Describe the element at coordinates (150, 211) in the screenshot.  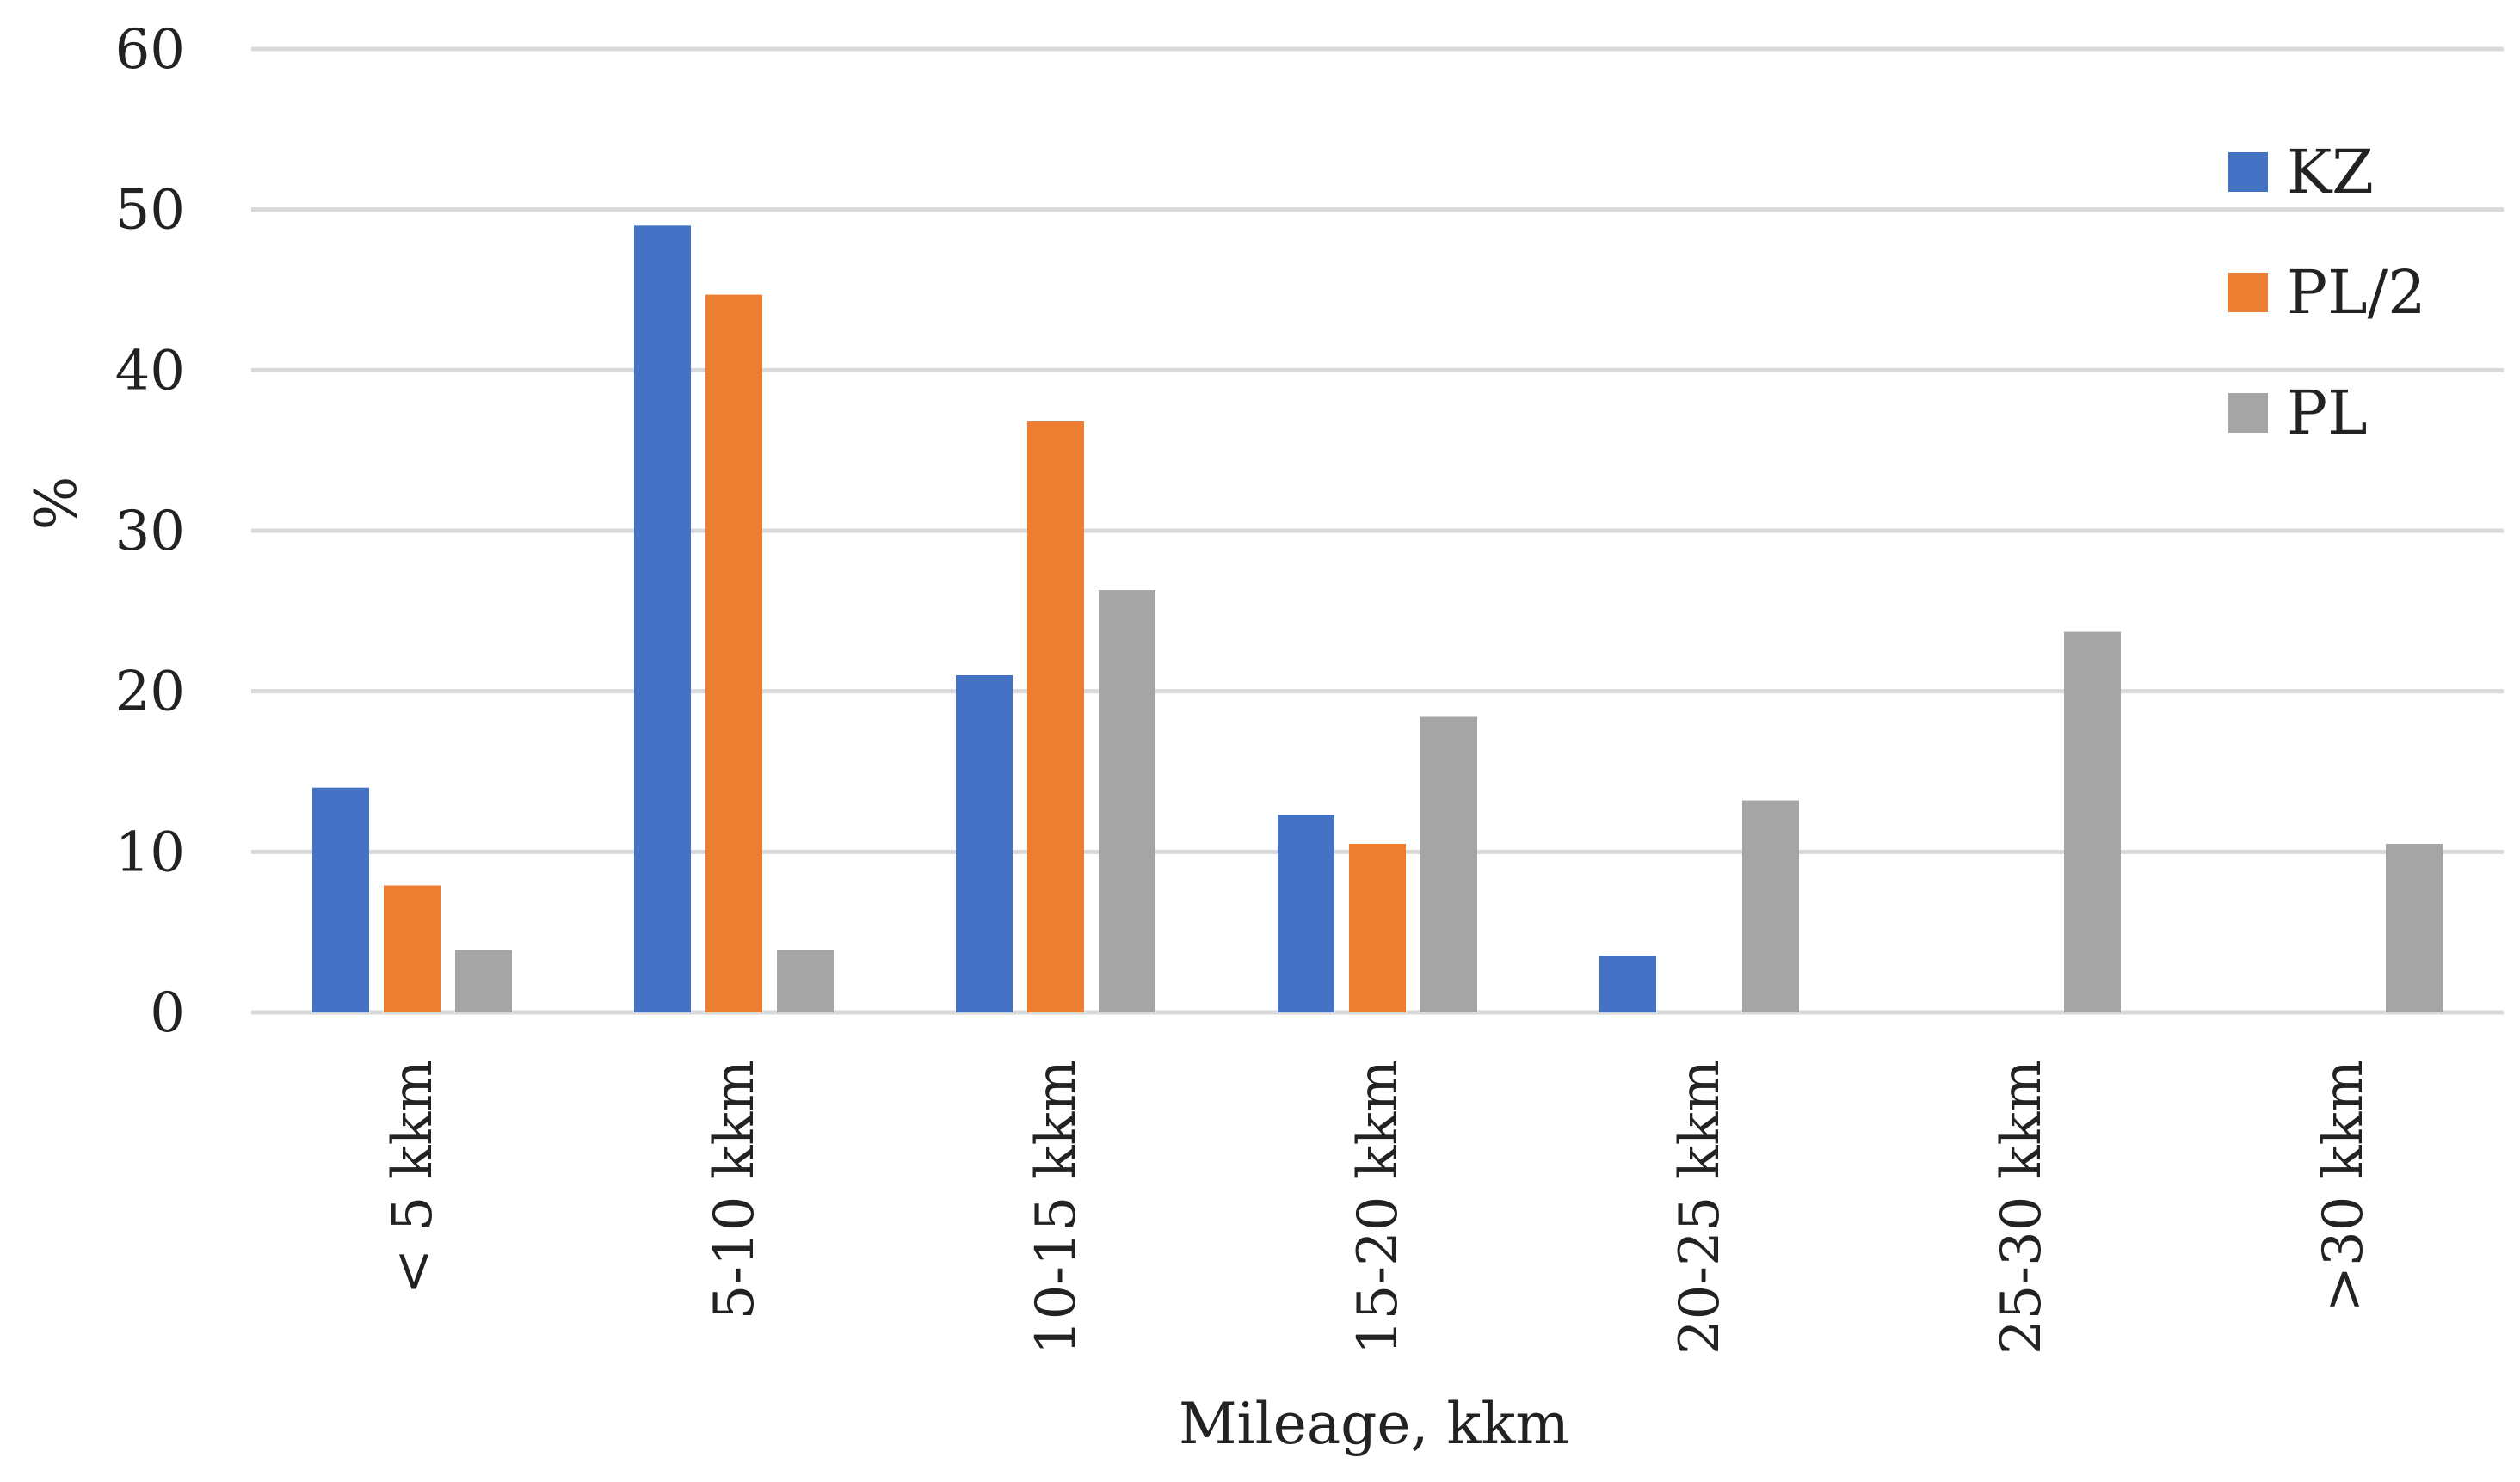
I see `y-tick-label: 50` at that location.